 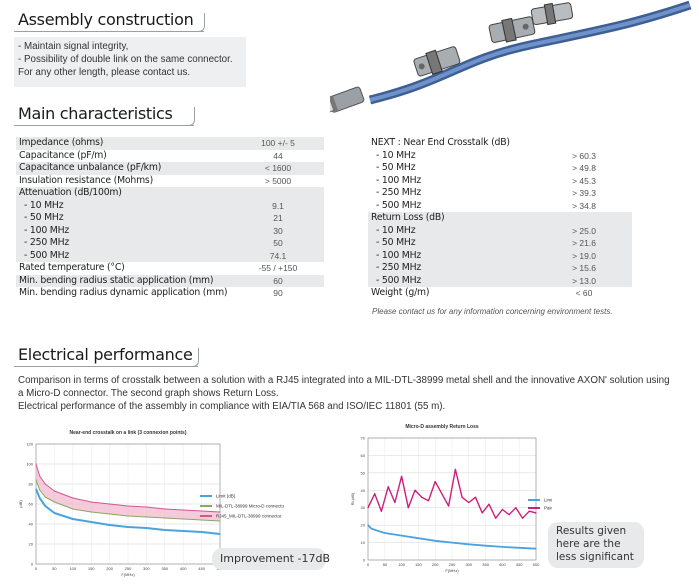 What do you see at coordinates (278, 280) in the screenshot?
I see `row-value: 60` at bounding box center [278, 280].